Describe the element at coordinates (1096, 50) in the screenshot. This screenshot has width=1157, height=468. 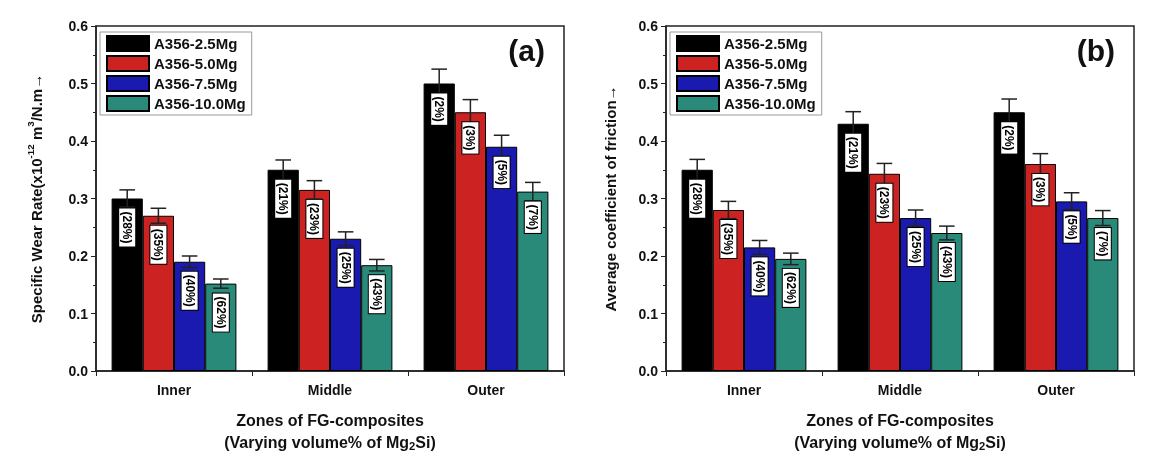
I see `chart-title: (b)` at that location.